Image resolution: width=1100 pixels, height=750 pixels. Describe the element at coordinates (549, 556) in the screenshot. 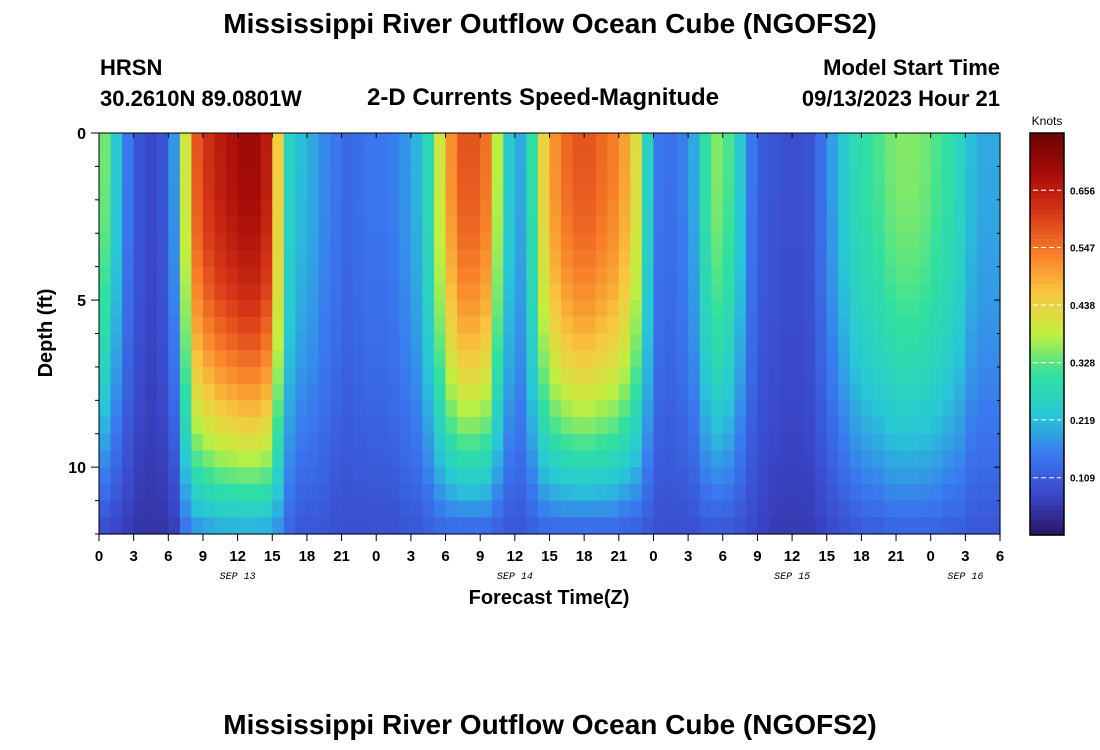

I see `x-tick-label: 15` at that location.